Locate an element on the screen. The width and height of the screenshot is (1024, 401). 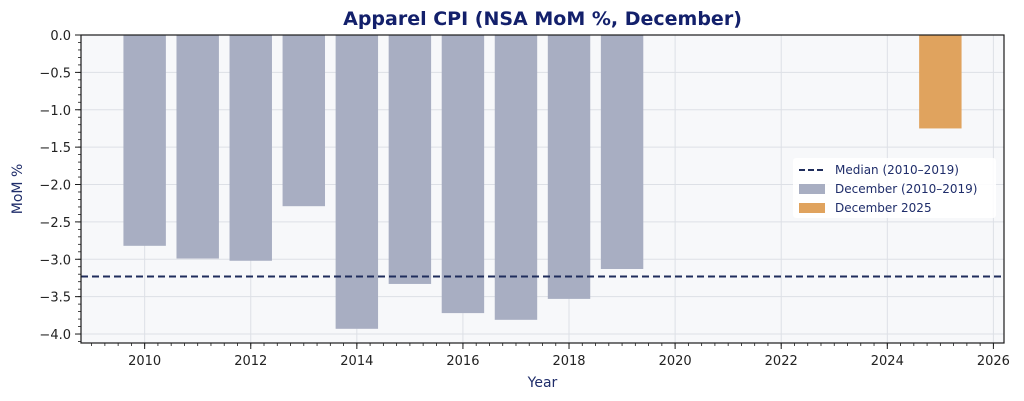
bar-2010 is located at coordinates (144, 140).